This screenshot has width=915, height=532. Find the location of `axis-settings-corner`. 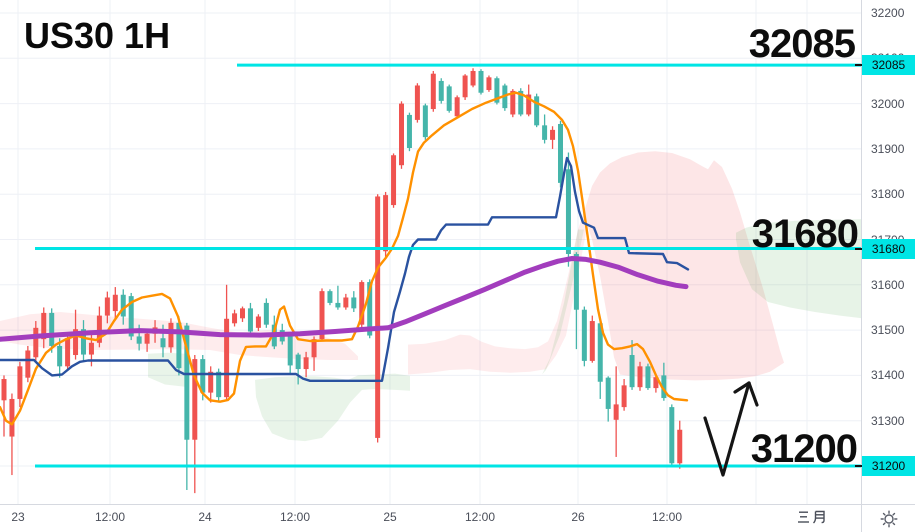

axis-settings-corner is located at coordinates (888, 518).